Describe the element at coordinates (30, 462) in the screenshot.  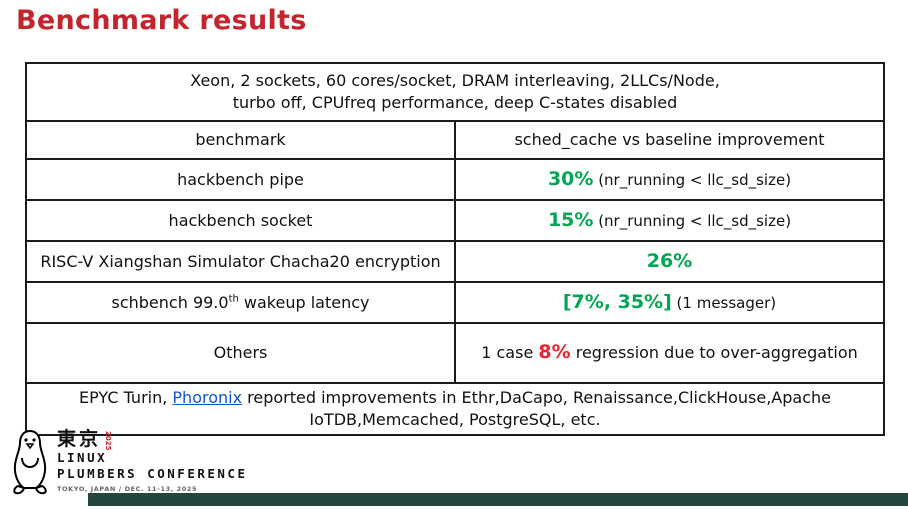
I see `tux-penguin-icon` at that location.